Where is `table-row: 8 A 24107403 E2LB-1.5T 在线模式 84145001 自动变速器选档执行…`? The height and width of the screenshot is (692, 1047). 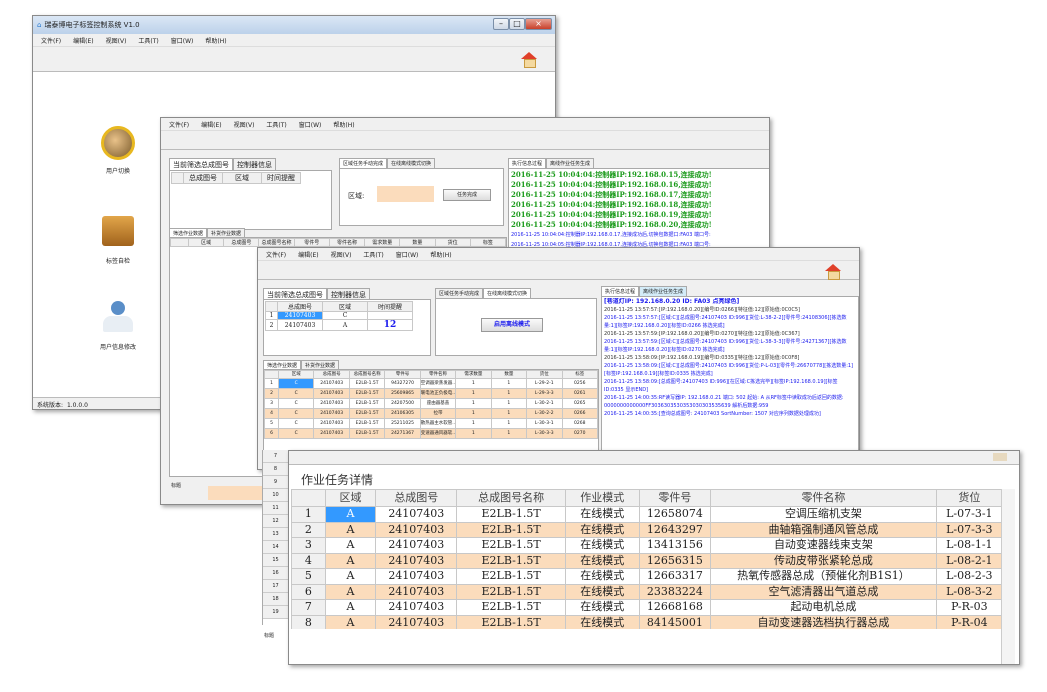
table-row: 8 A 24107403 E2LB-1.5T 在线模式 84145001 自动变速器选档执行… is located at coordinates (646, 621).